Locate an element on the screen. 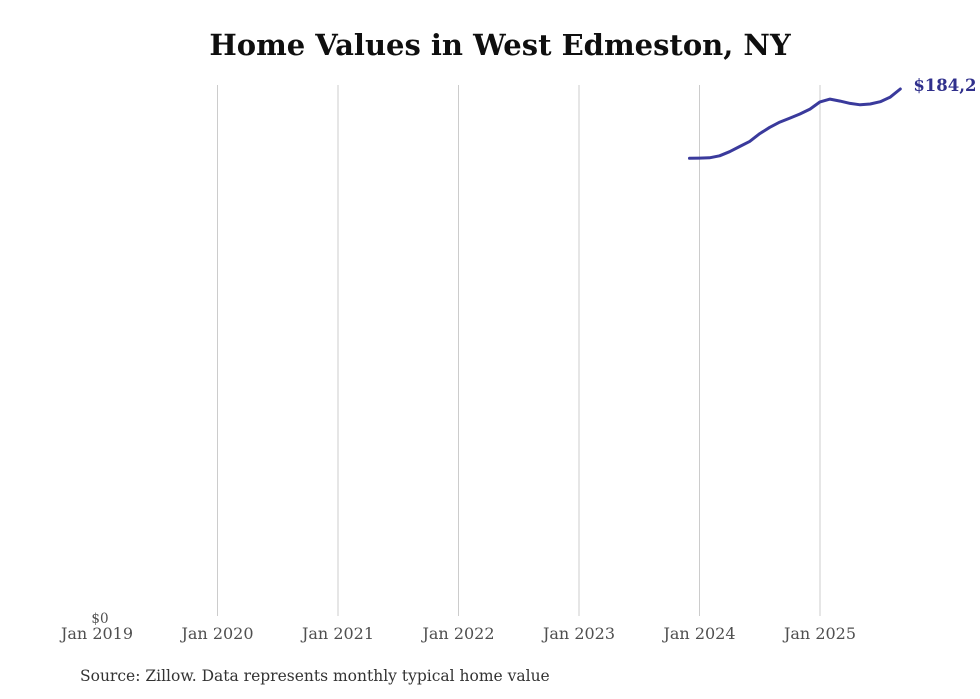 The width and height of the screenshot is (980, 699). x-axis-tick-label: Jan 2025 is located at coordinates (820, 633).